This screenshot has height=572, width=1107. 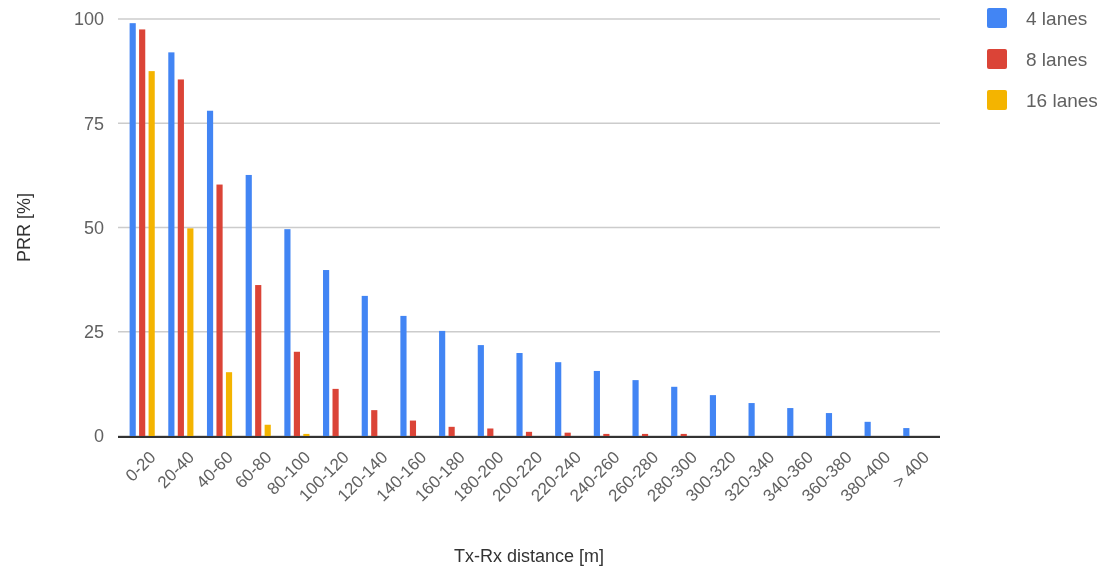 I want to click on y-tick-label: 0, so click(x=98, y=436).